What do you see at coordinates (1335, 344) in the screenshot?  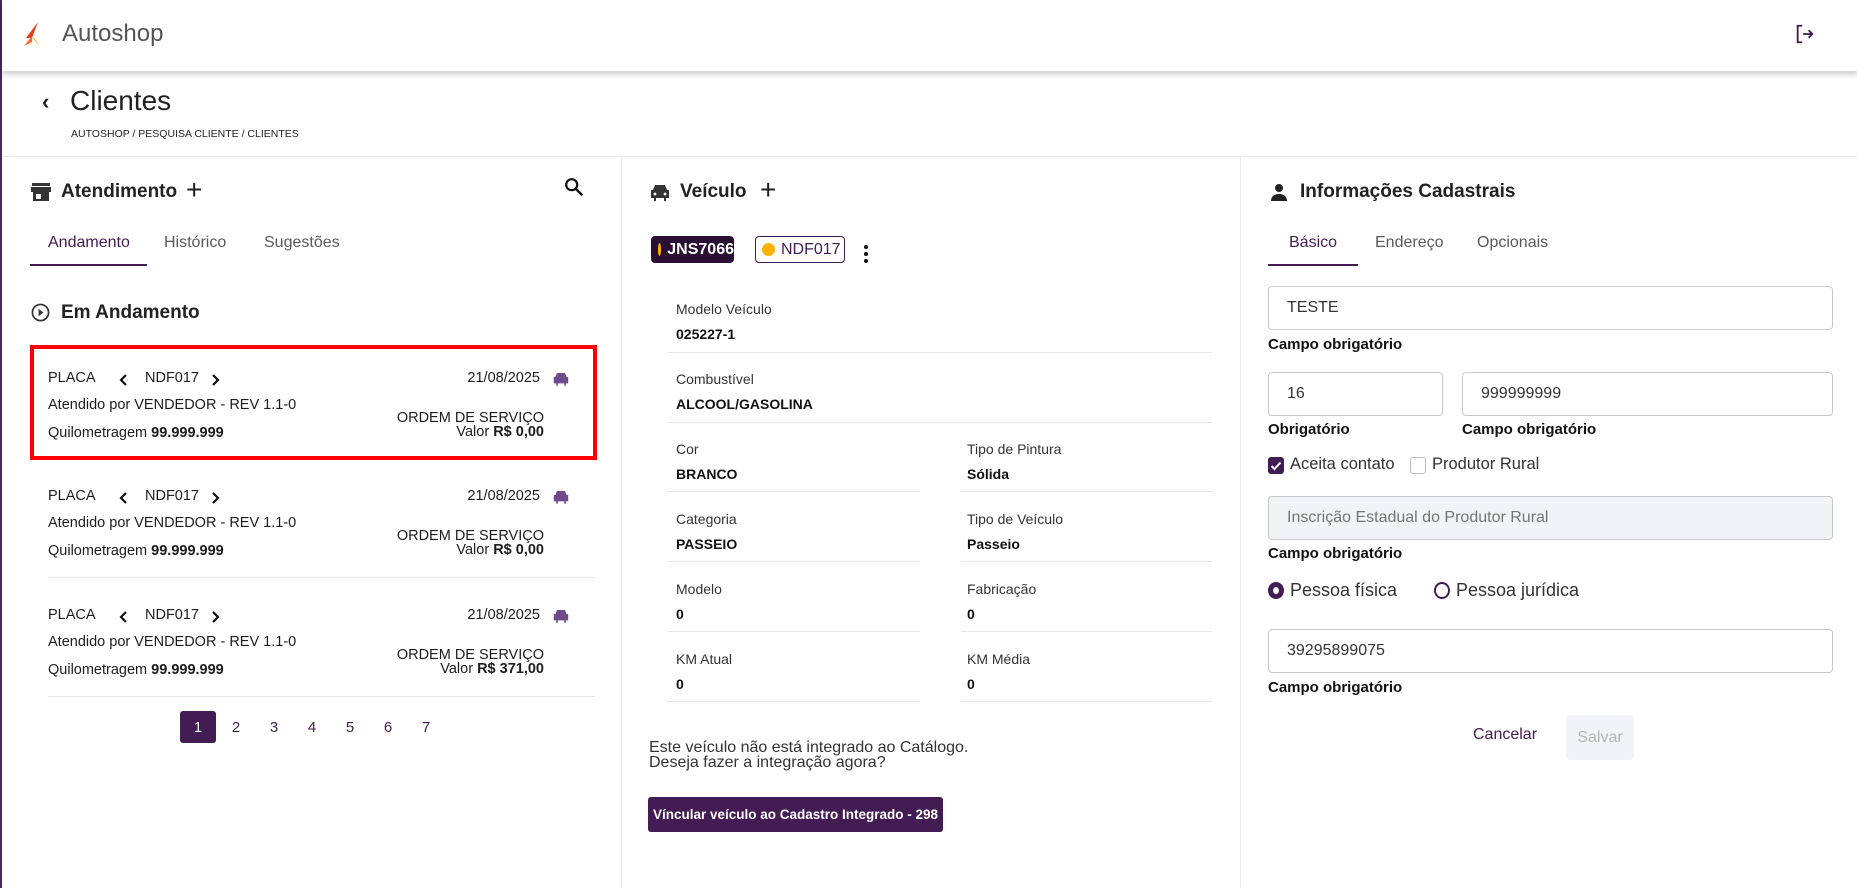 I see `name-hint: Campo obrigatório` at bounding box center [1335, 344].